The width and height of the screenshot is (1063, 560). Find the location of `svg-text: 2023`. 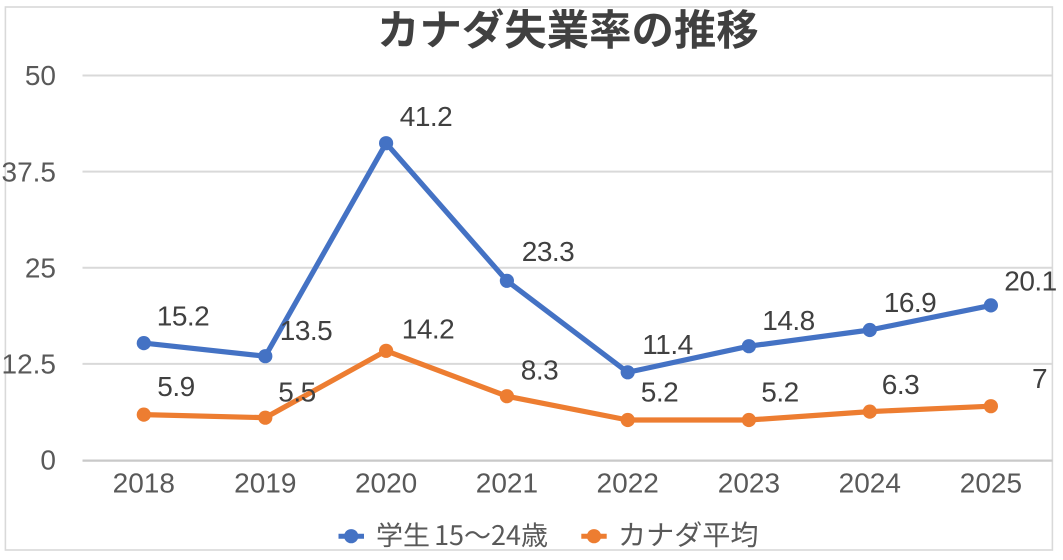

svg-text: 2023 is located at coordinates (749, 483).